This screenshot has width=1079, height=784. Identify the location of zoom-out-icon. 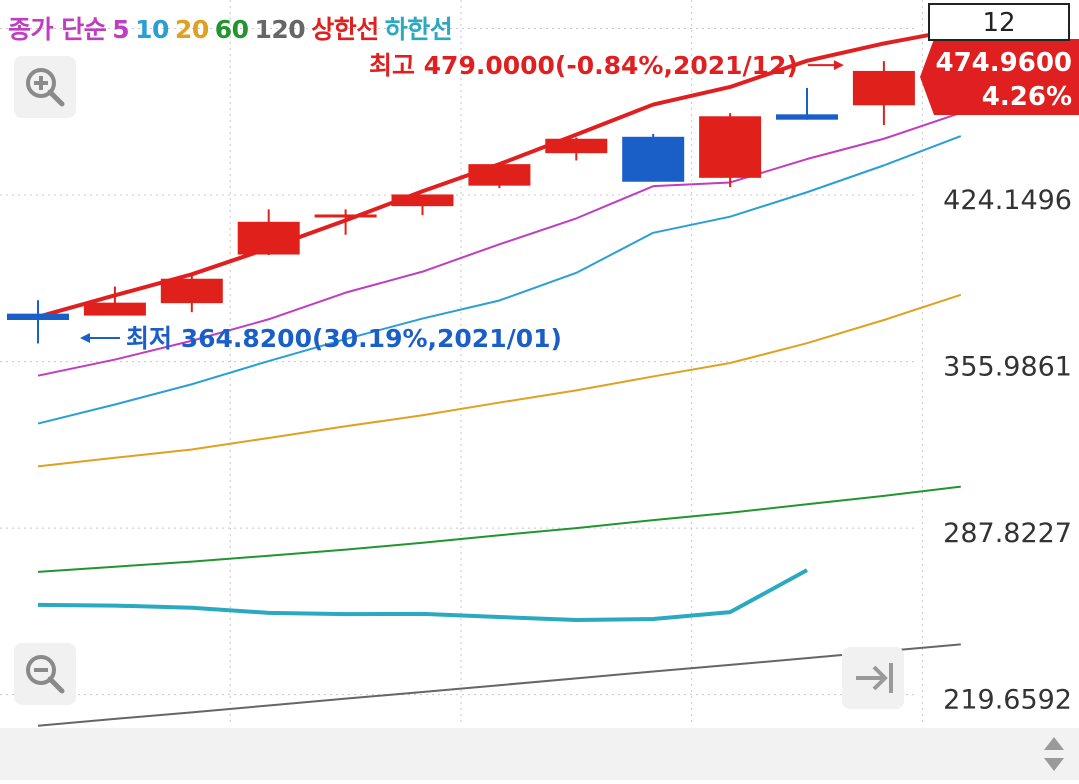
(45, 674).